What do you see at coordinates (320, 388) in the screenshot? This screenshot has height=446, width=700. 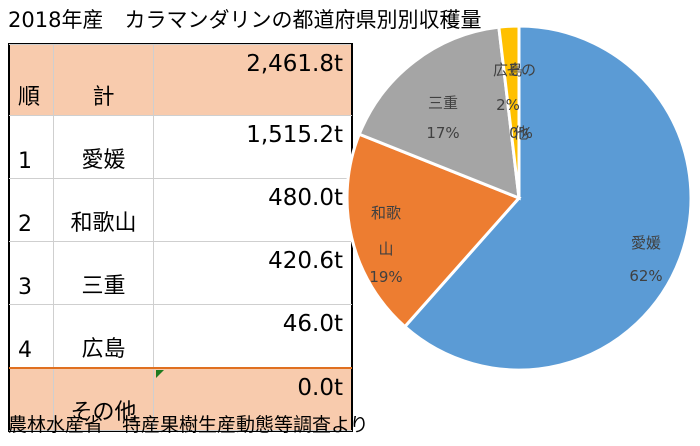 I see `other-value-text: 0.0t` at bounding box center [320, 388].